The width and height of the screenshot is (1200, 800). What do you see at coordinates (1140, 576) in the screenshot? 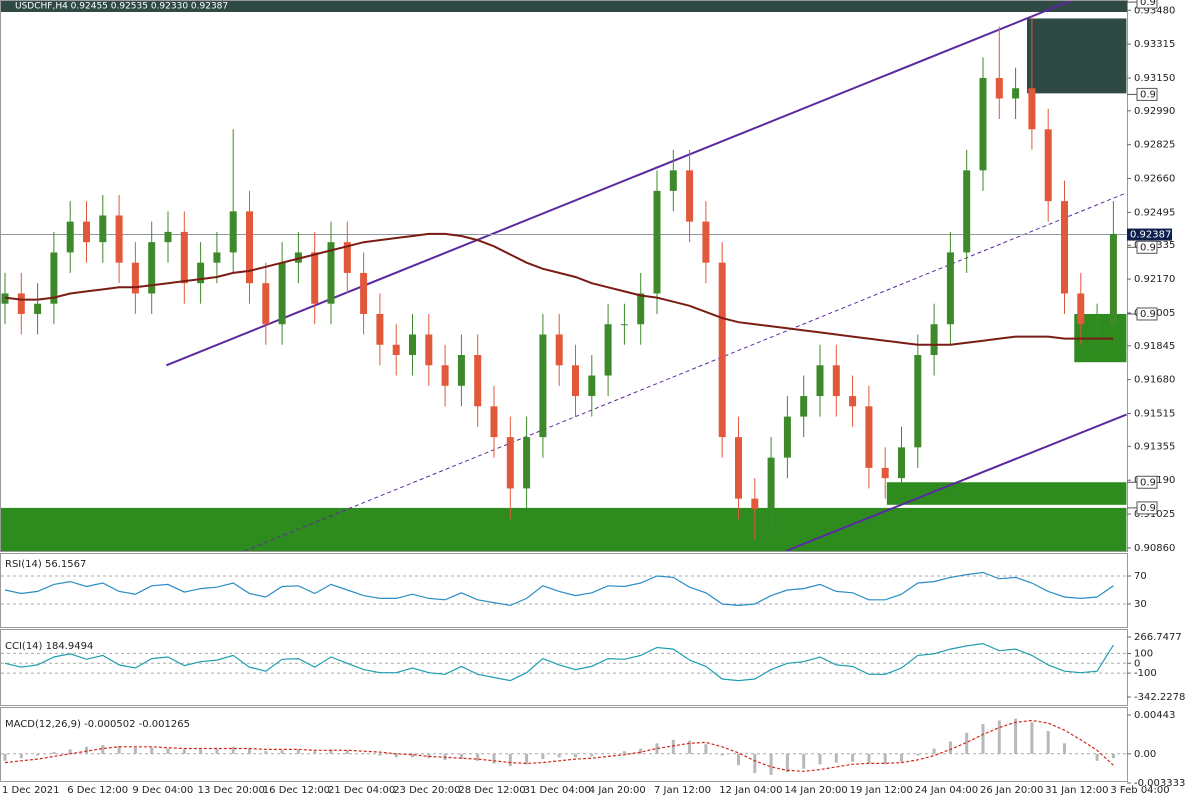
I see `y-tick-label: 70` at bounding box center [1140, 576].